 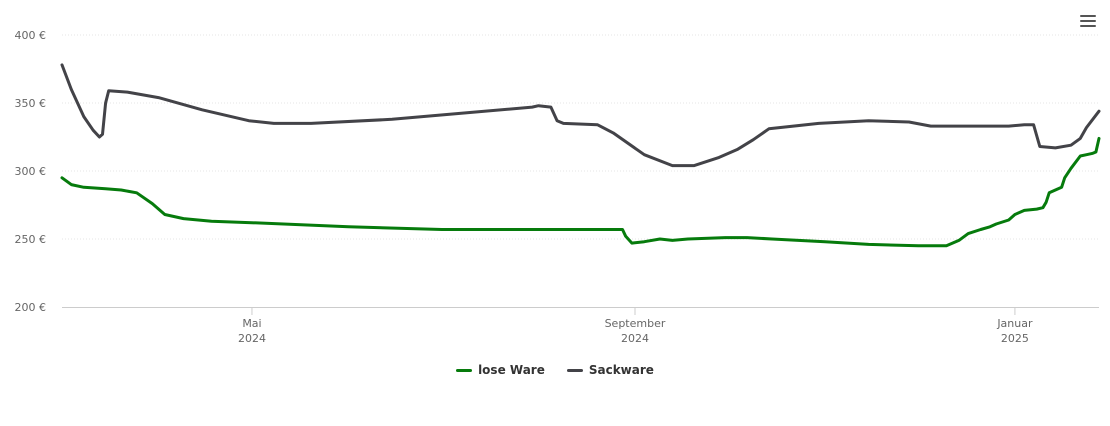 What do you see at coordinates (635, 323) in the screenshot?
I see `x-tick-label-month: September` at bounding box center [635, 323].